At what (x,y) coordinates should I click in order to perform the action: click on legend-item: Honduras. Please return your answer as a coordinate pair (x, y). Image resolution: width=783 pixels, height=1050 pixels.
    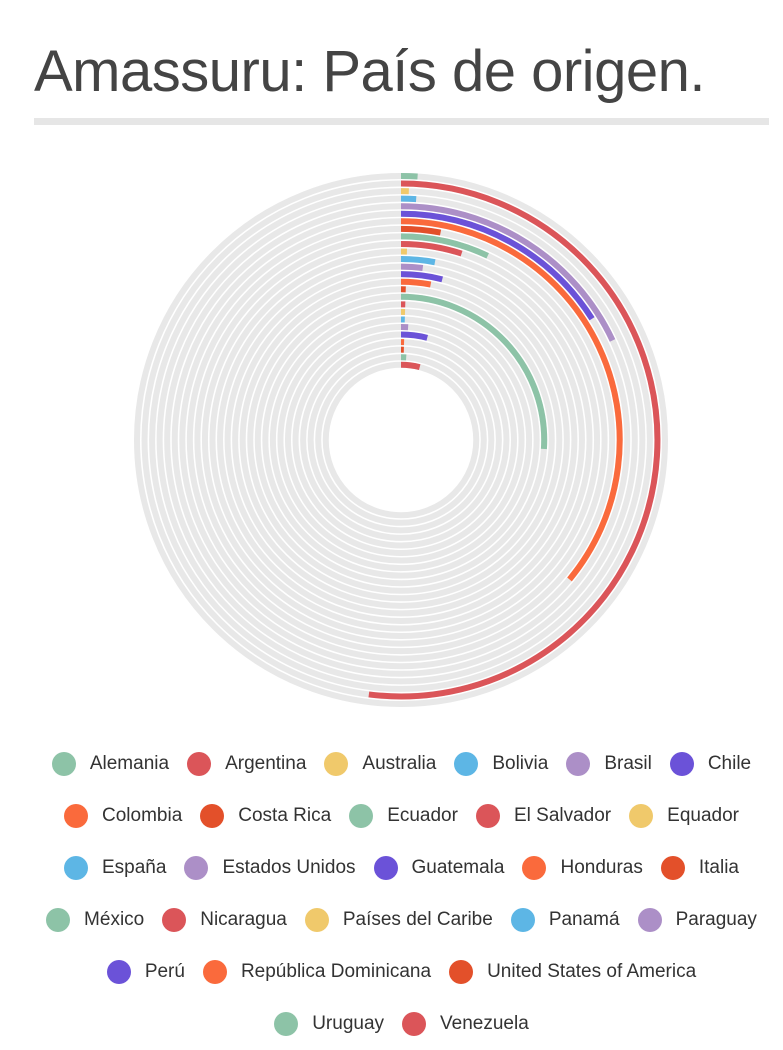
    Looking at the image, I should click on (582, 868).